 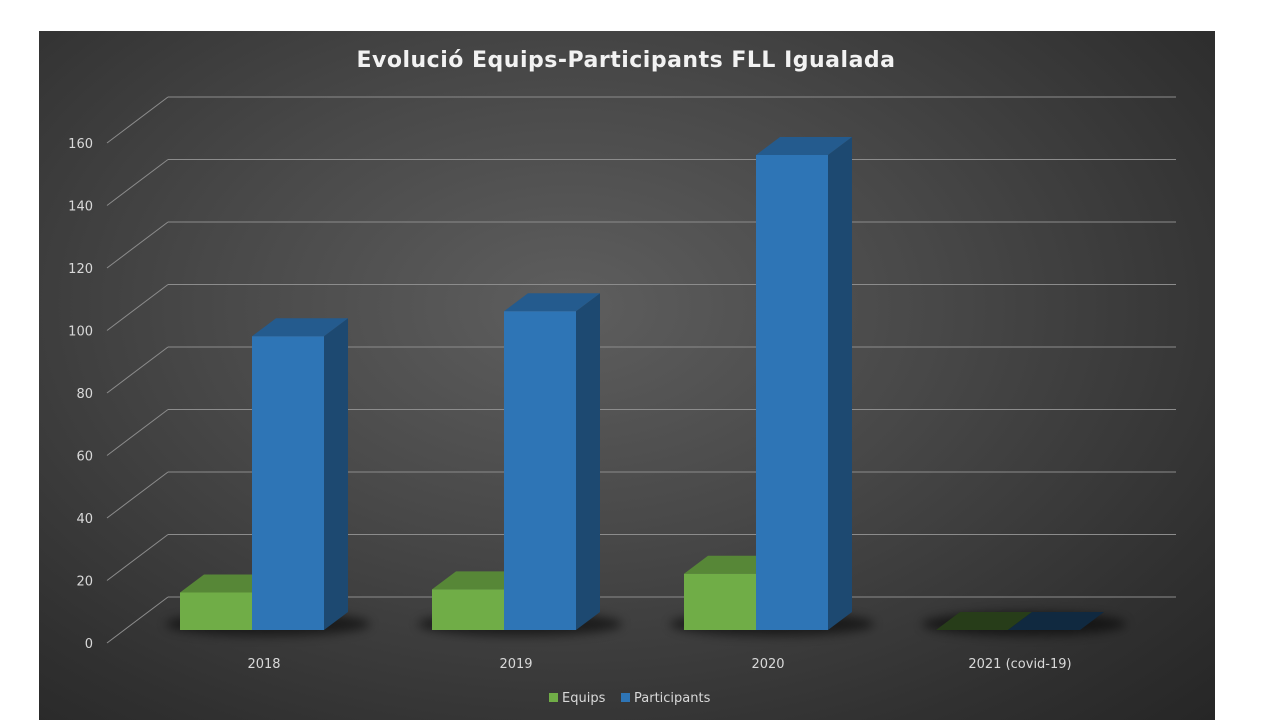 I want to click on y-axis-ticks: 0 20 40 60 80 100 120 140 160, so click(x=80, y=394).